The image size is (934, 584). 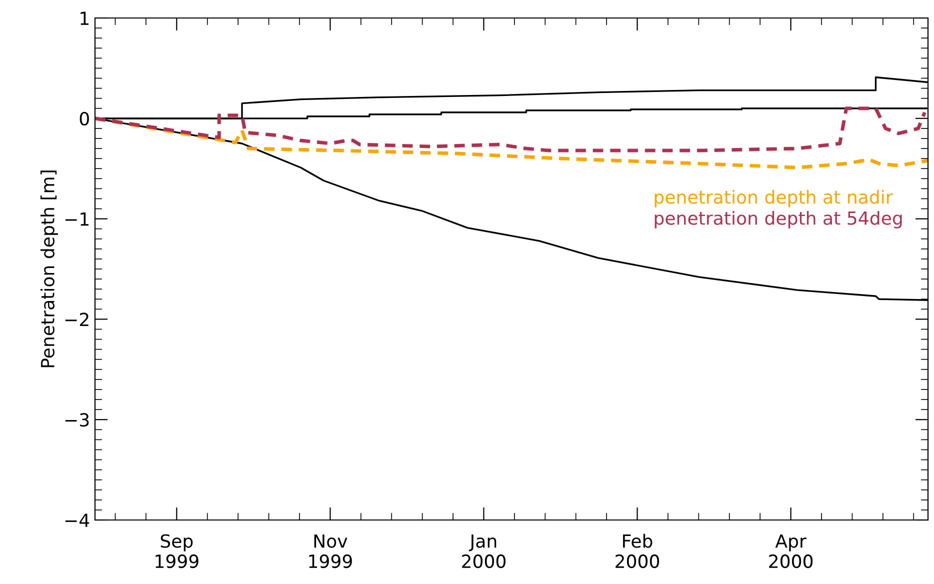 I want to click on y-tick-label: 0, so click(x=84, y=119).